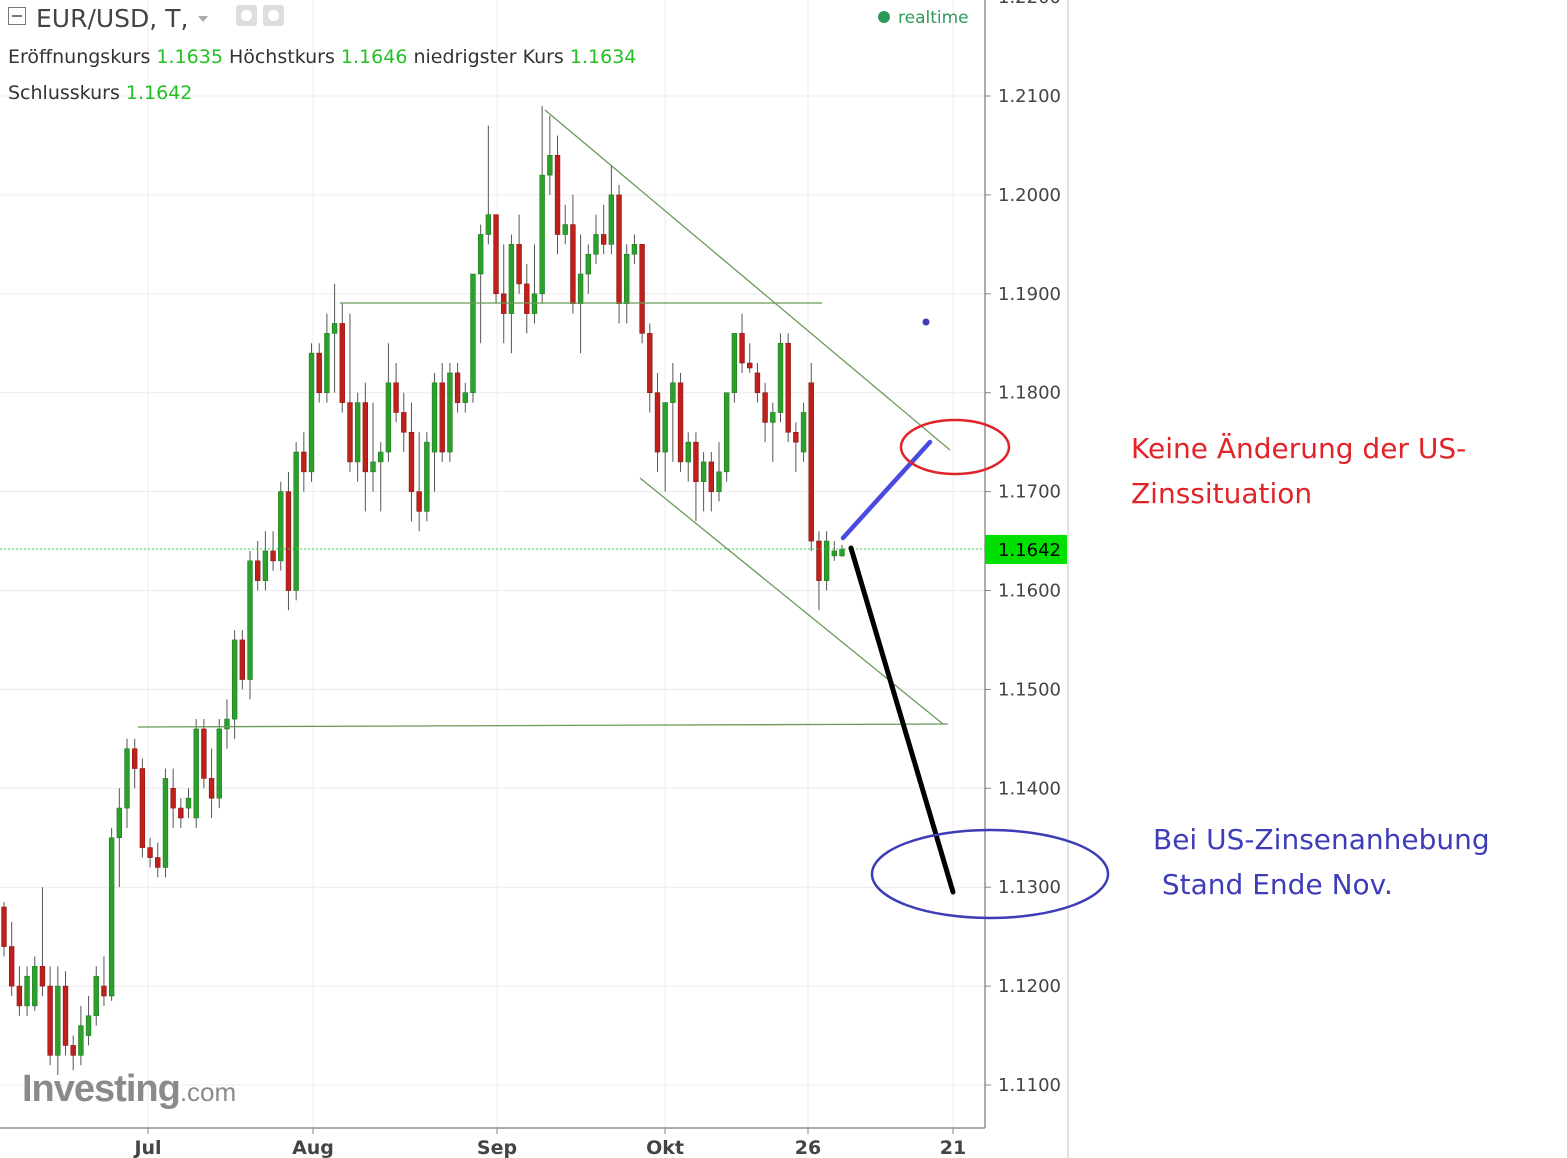  I want to click on chevron-down-icon, so click(203, 19).